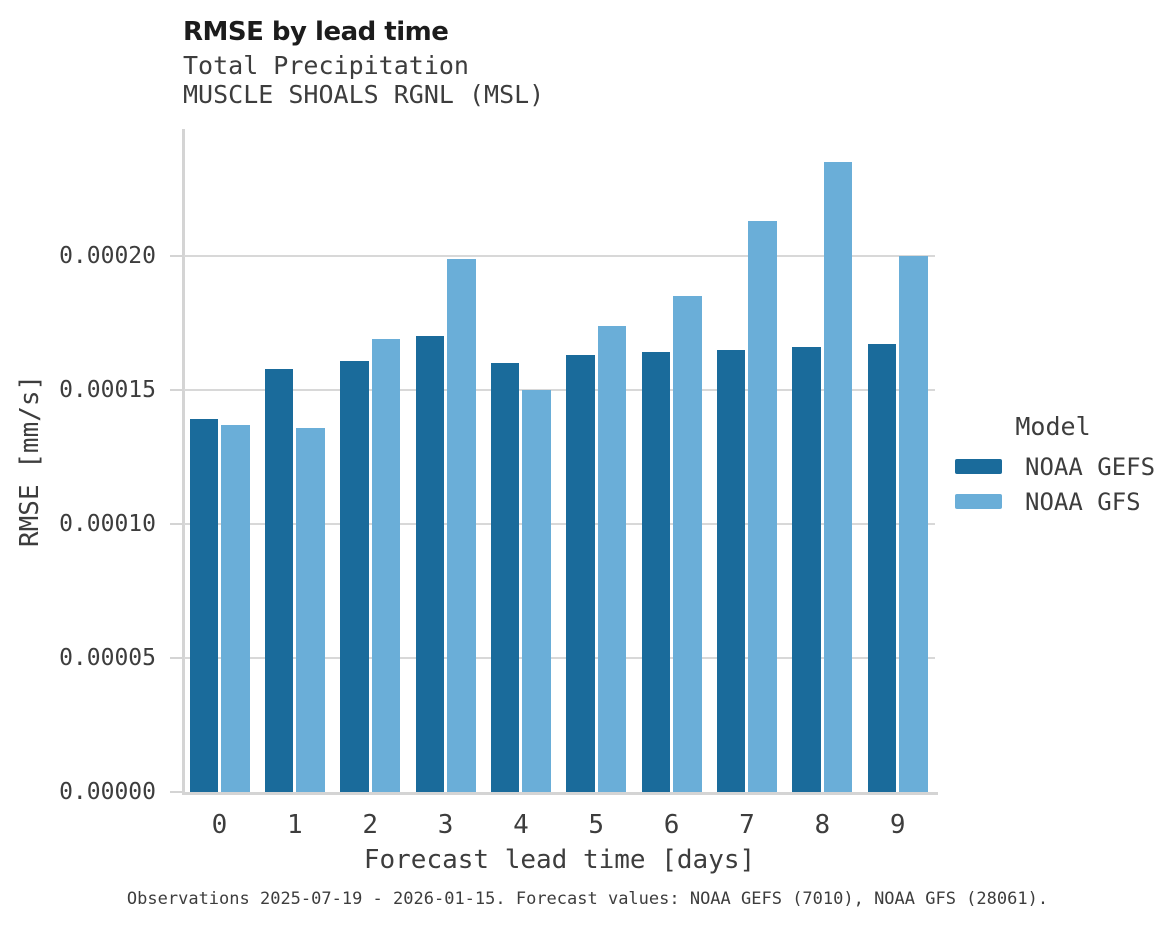 Image resolution: width=1175 pixels, height=928 pixels. I want to click on y-tick-label: 0.00005, so click(107, 658).